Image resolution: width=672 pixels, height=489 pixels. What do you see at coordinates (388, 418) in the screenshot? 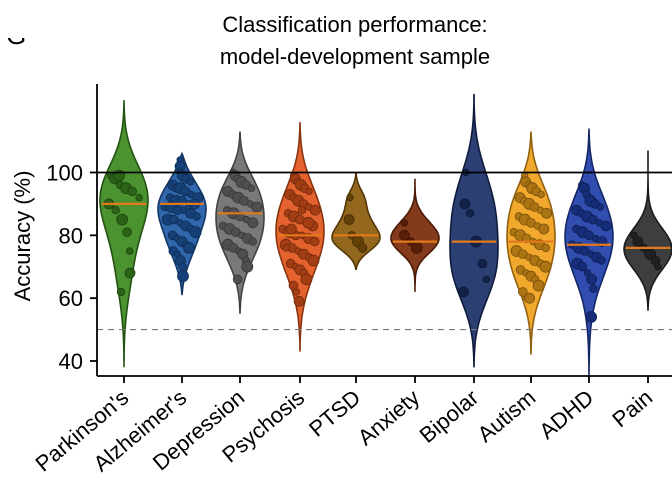
I see `x-category-label: Anxiety` at bounding box center [388, 418].